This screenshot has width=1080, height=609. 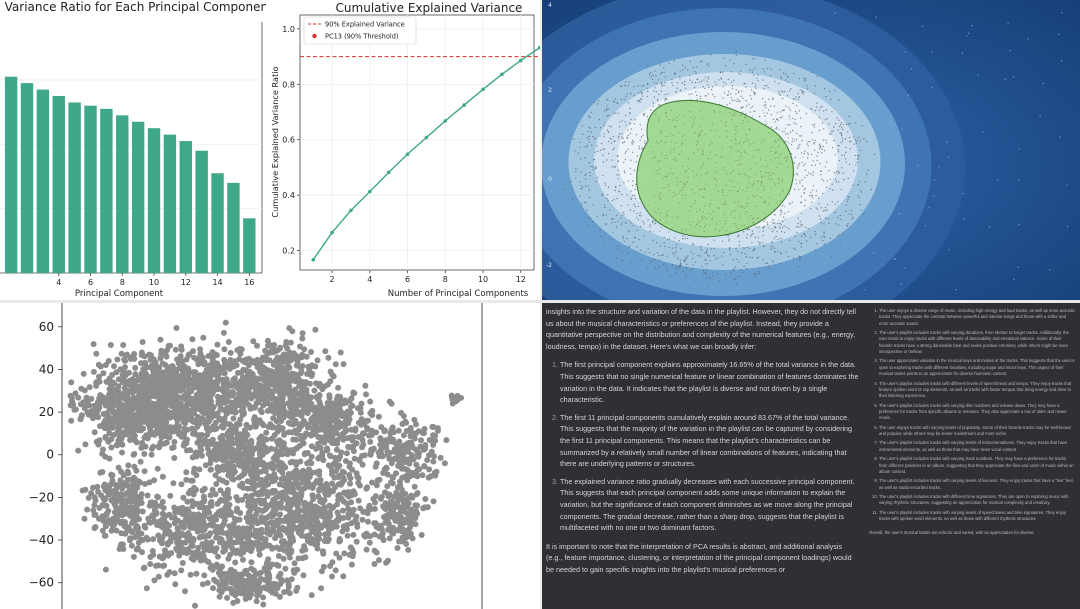 What do you see at coordinates (43, 181) in the screenshot?
I see `variance-bar` at bounding box center [43, 181].